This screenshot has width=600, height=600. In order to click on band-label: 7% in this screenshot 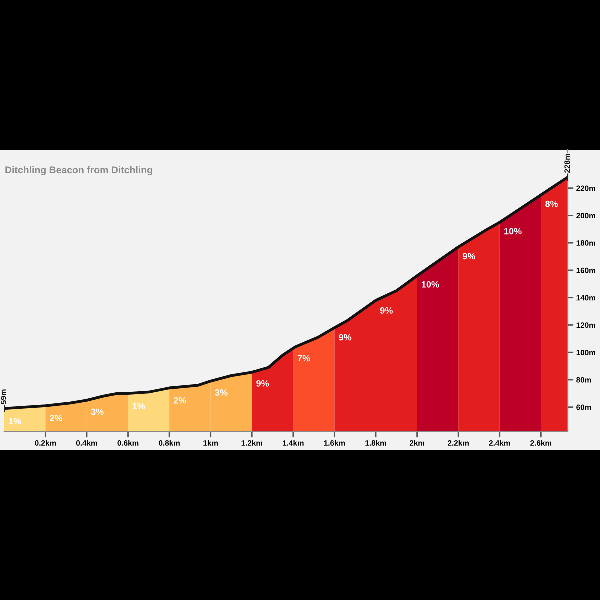, I will do `click(304, 358)`.